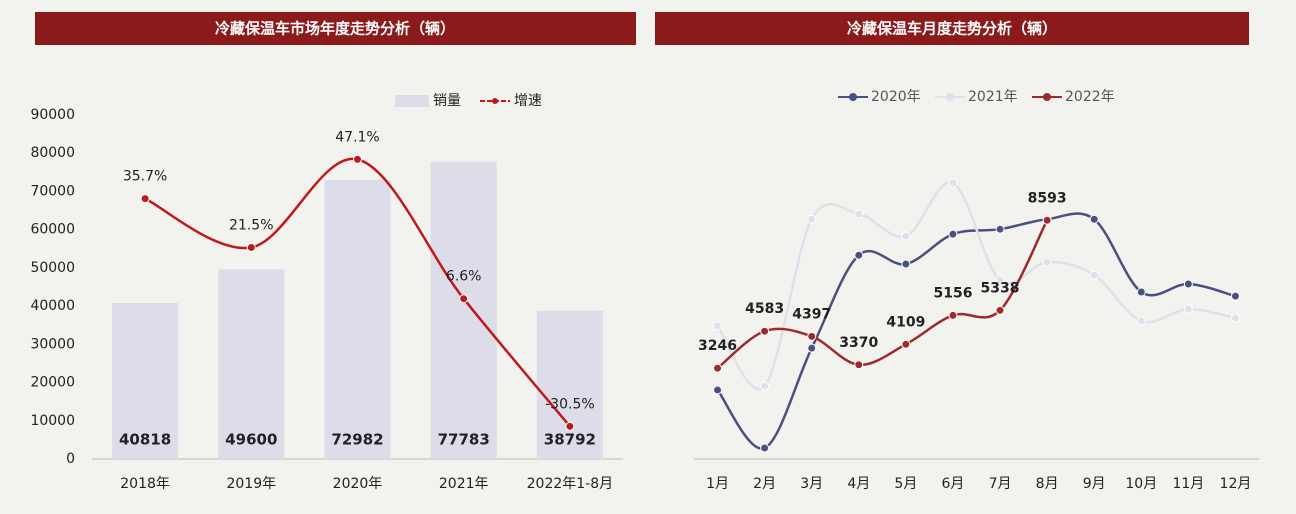  What do you see at coordinates (145, 484) in the screenshot?
I see `x-tick-label: 2018年` at bounding box center [145, 484].